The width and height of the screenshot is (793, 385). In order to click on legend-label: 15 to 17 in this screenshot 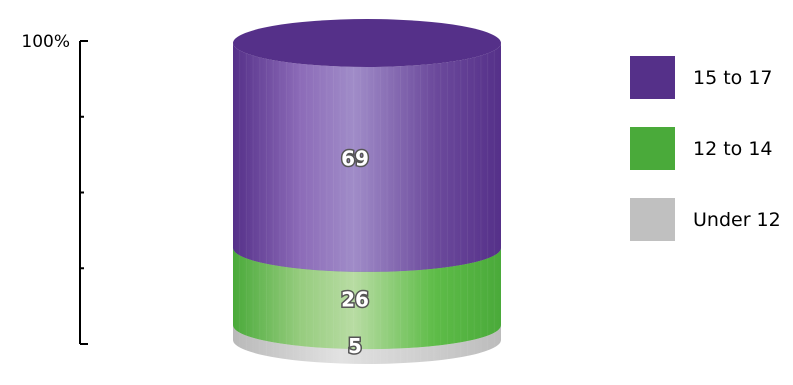, I will do `click(733, 78)`.